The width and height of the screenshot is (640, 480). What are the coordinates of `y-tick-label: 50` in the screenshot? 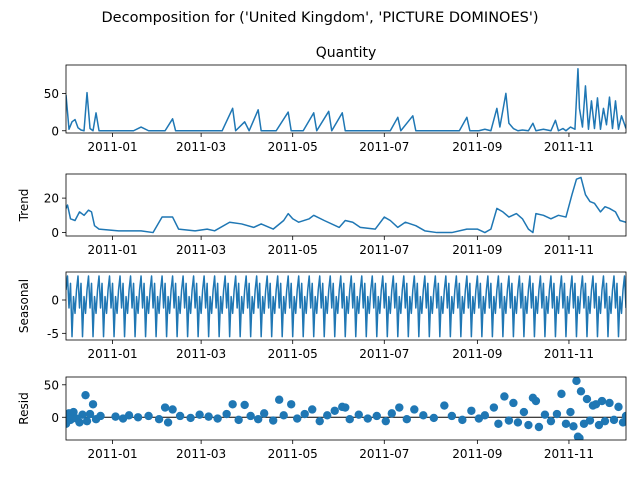 It's located at (51, 385).